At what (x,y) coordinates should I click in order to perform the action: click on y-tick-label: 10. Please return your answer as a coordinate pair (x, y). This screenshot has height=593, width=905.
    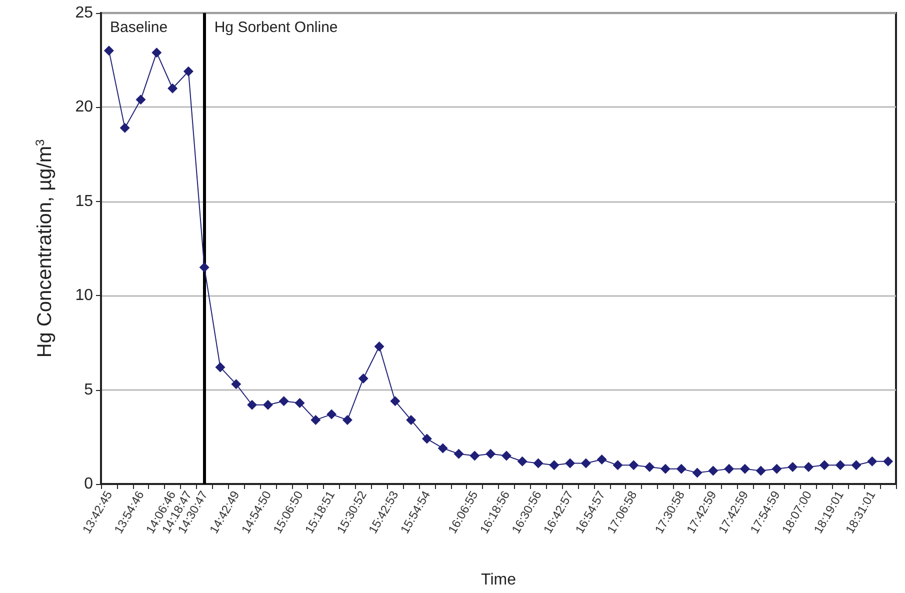
    Looking at the image, I should click on (84, 295).